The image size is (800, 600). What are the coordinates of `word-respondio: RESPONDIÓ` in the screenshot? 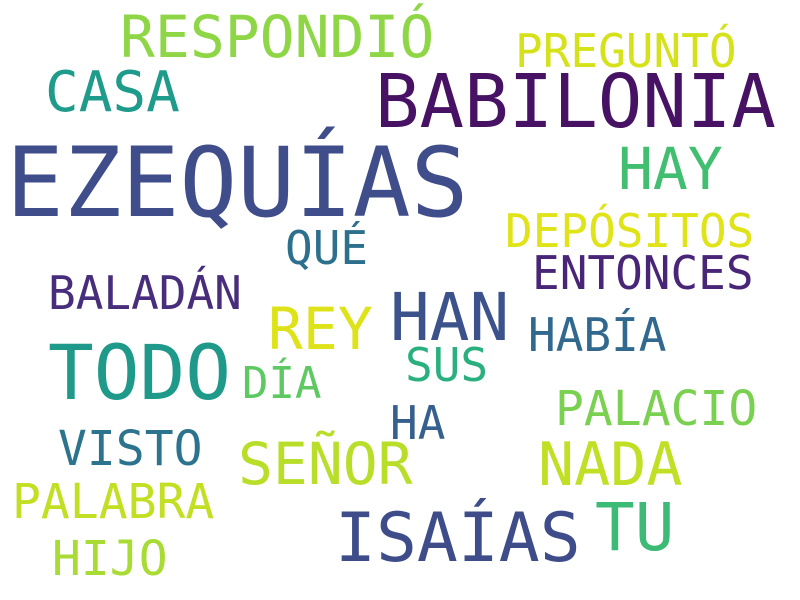 It's located at (277, 37).